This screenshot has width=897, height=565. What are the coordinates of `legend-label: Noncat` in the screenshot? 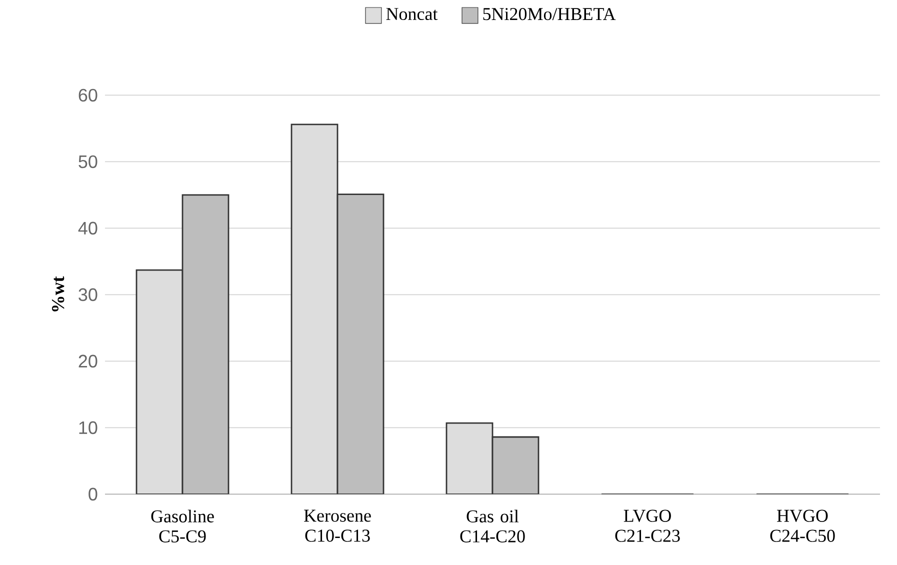 It's located at (412, 14).